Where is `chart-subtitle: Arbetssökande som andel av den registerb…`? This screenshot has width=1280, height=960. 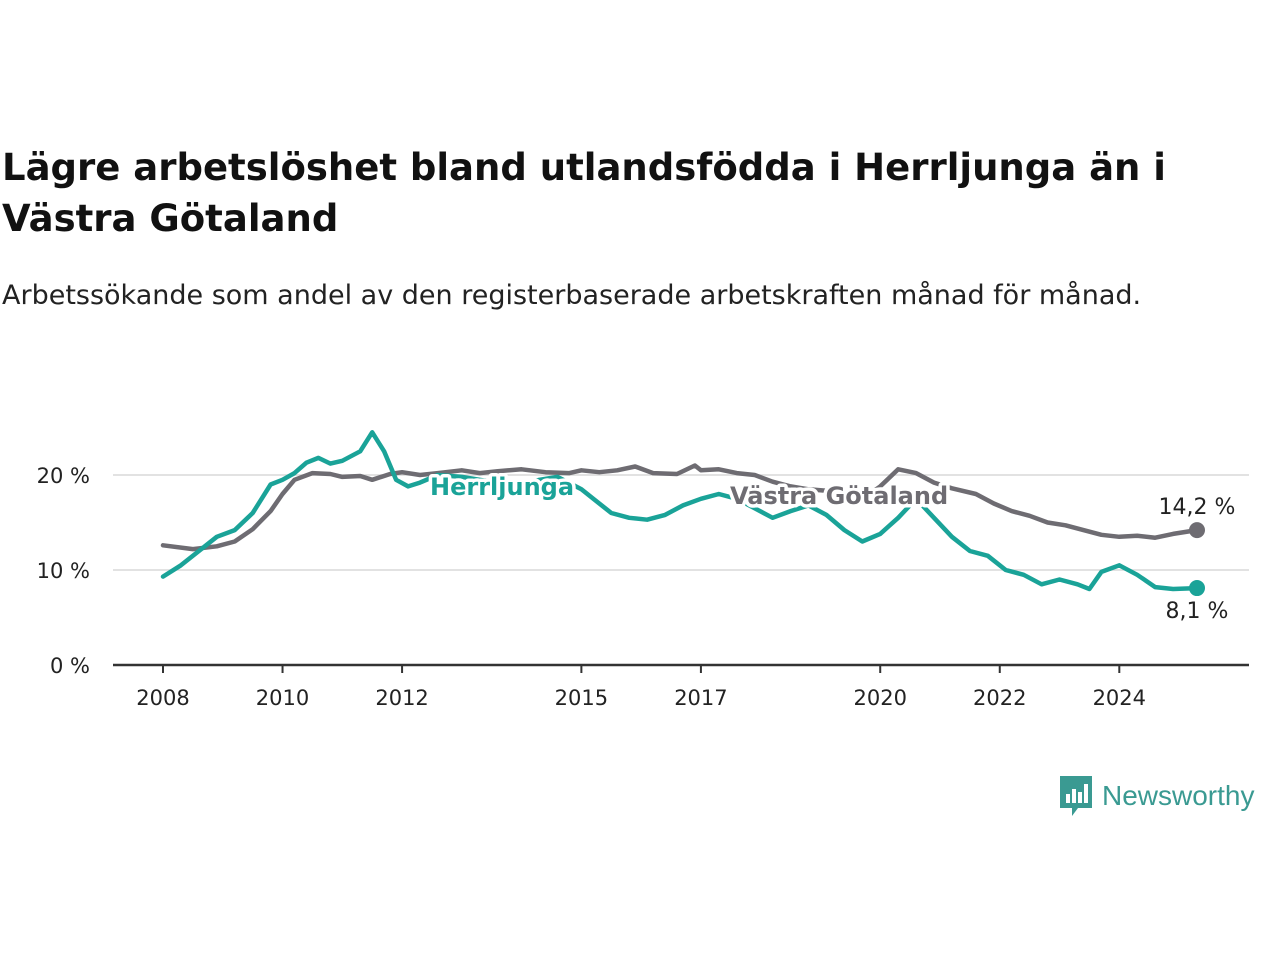
chart-subtitle: Arbetssökande som andel av den registerb… is located at coordinates (572, 295).